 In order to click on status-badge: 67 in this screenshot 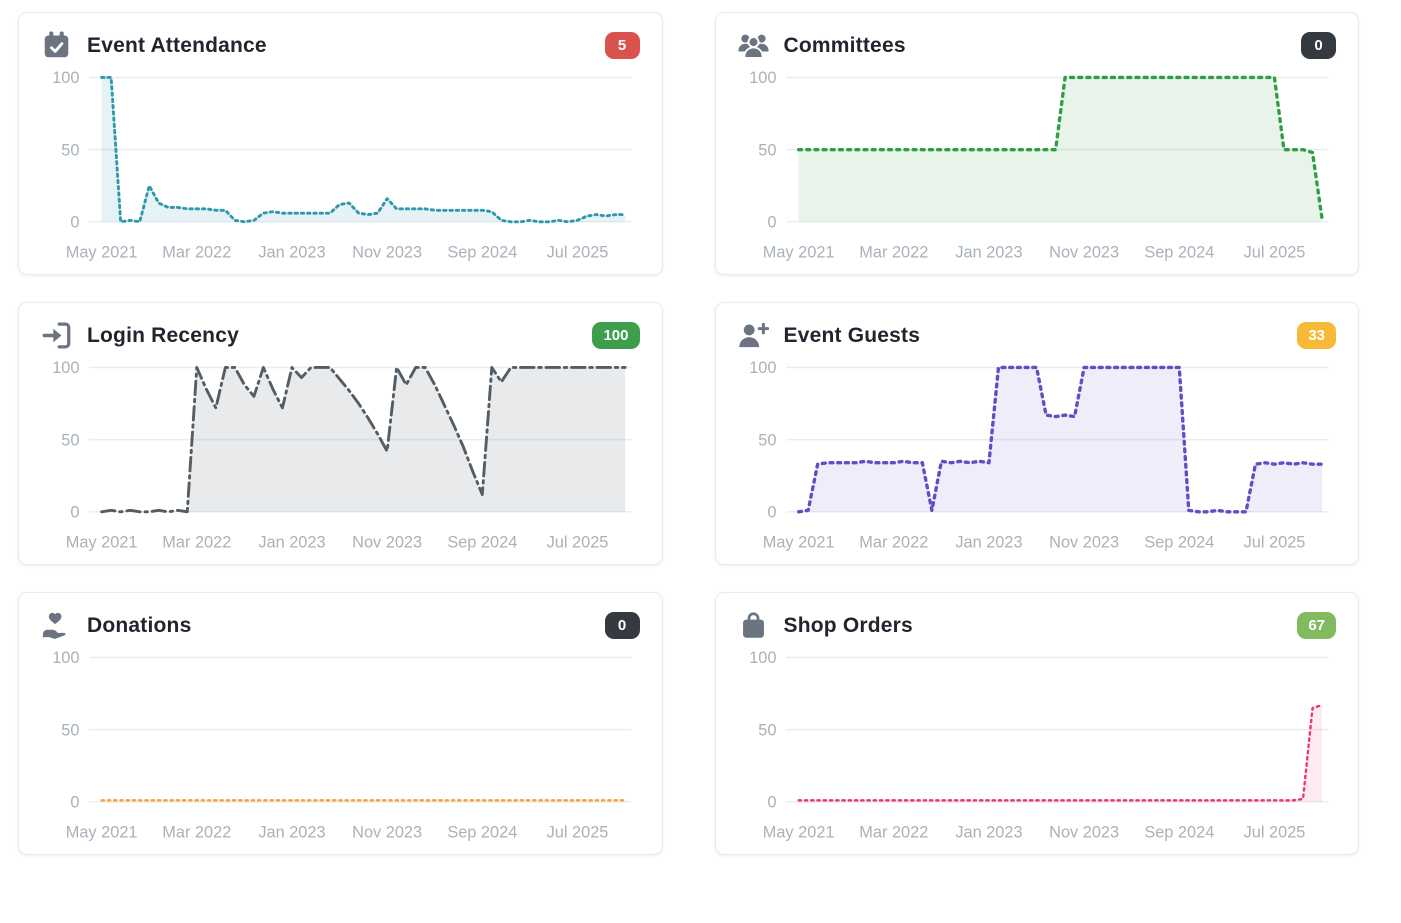, I will do `click(1316, 626)`.